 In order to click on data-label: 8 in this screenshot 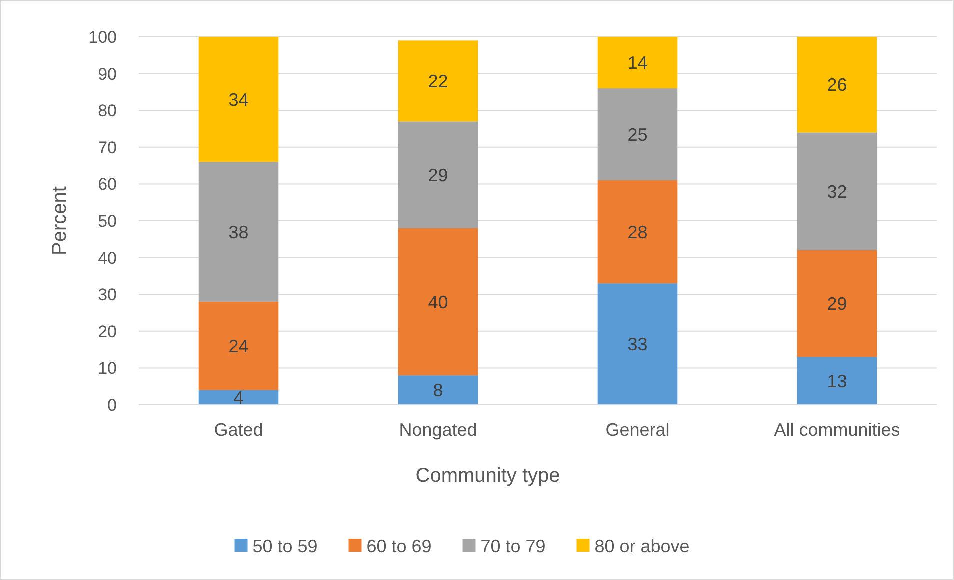, I will do `click(438, 390)`.